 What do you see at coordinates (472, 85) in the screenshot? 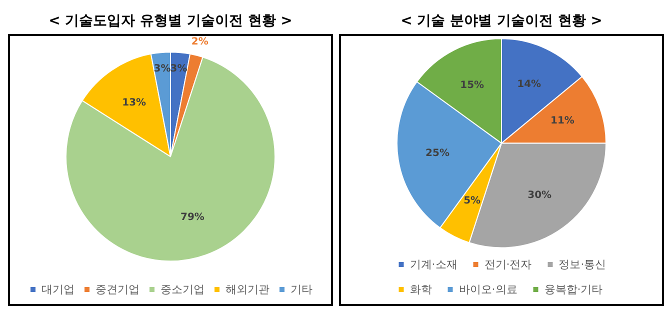
I see `data-label: 15%` at bounding box center [472, 85].